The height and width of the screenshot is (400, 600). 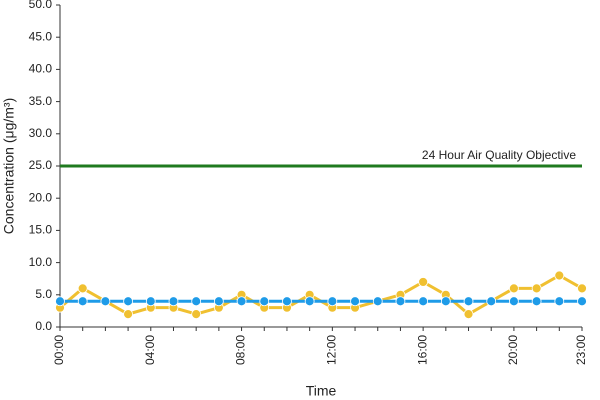 I want to click on x-tick-label: 20:00, so click(x=513, y=350).